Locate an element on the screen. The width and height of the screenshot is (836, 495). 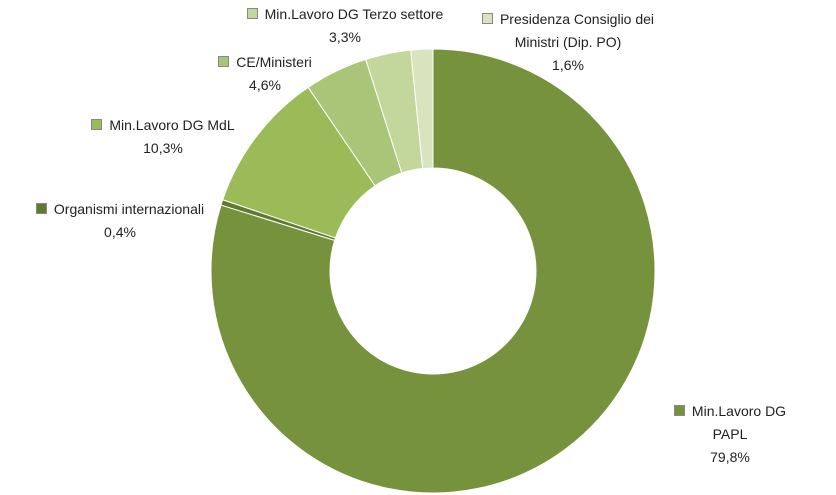
category-label: CE/Ministeri is located at coordinates (274, 62).